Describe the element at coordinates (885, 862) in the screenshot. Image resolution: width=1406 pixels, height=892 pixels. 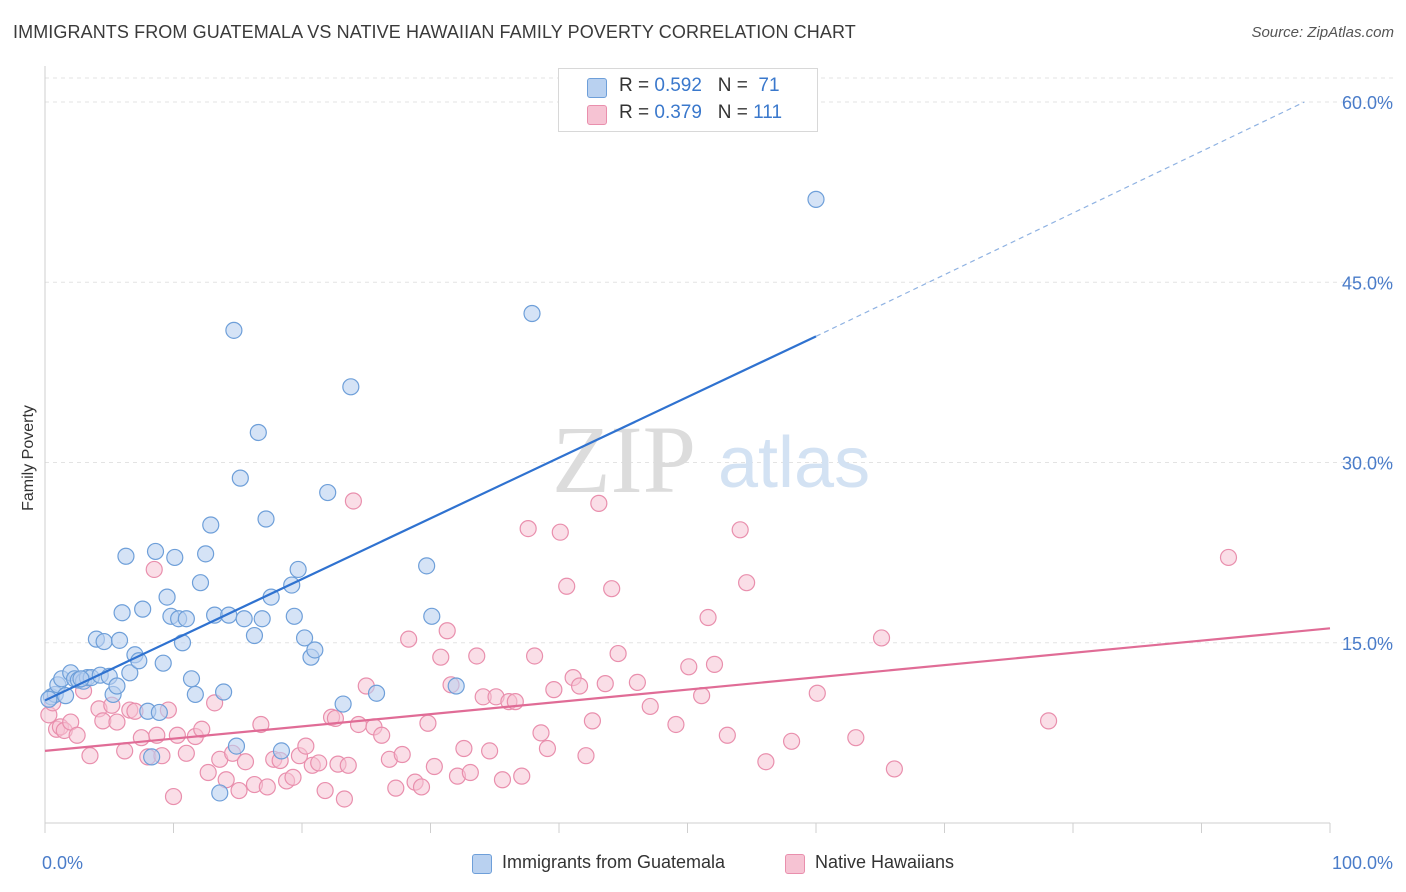
I see `bottom-legend-label-hawaiian: Native Hawaiians` at that location.